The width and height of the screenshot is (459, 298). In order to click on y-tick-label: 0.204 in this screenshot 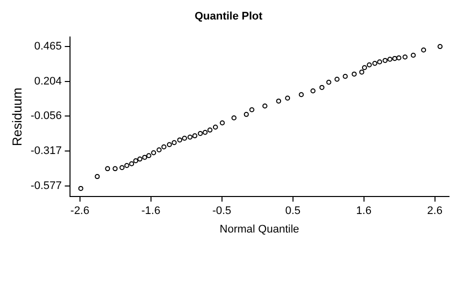, I will do `click(48, 81)`.